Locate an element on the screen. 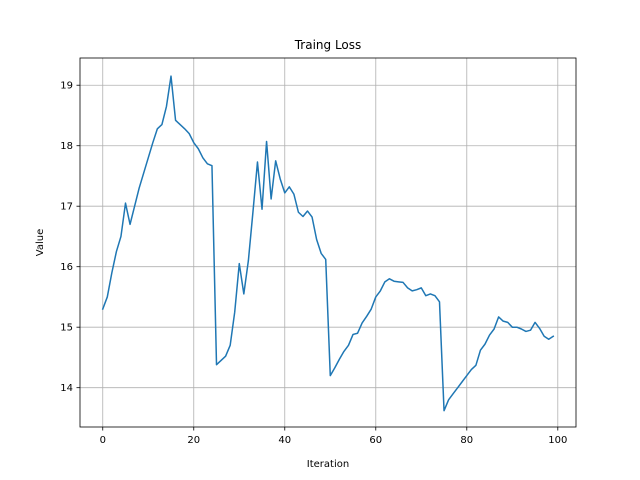 This screenshot has width=640, height=480. x-tick-label: 60 is located at coordinates (375, 440).